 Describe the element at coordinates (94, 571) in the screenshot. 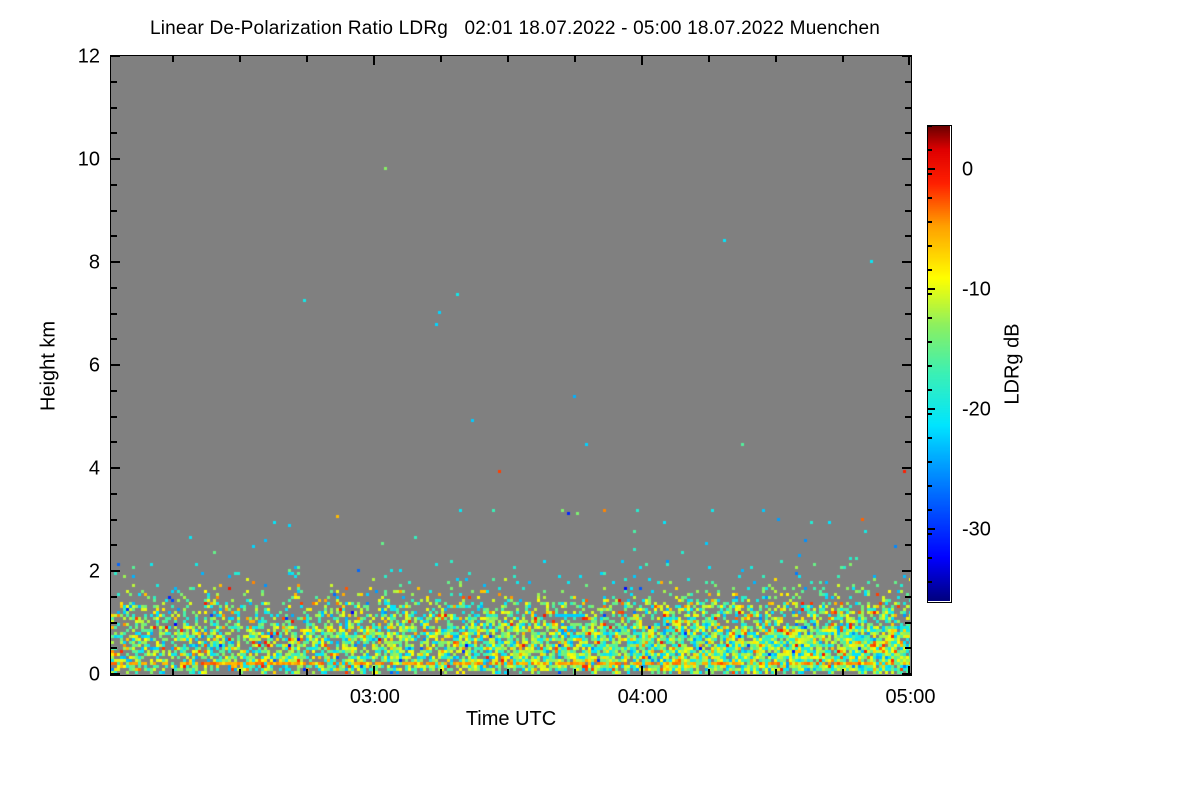

I see `y-axis-tick-label: 2` at that location.